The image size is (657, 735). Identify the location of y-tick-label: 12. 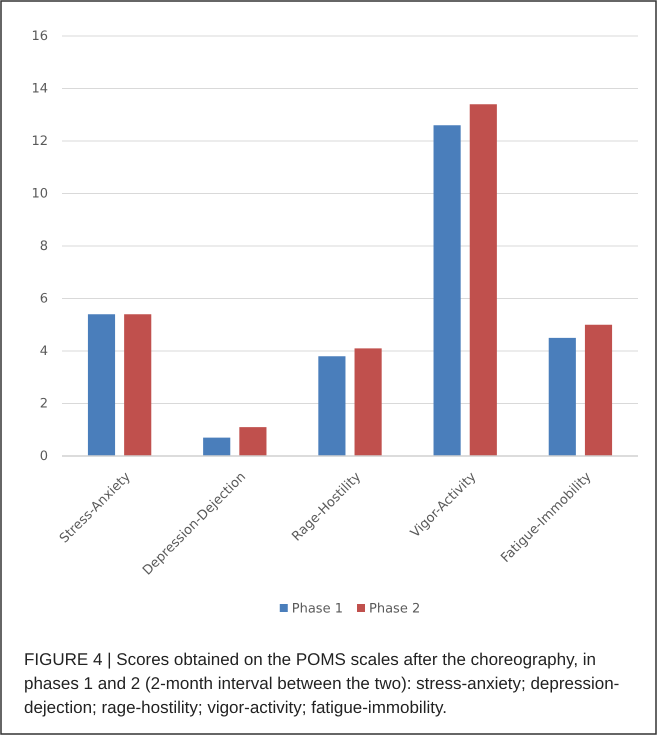
(39, 142).